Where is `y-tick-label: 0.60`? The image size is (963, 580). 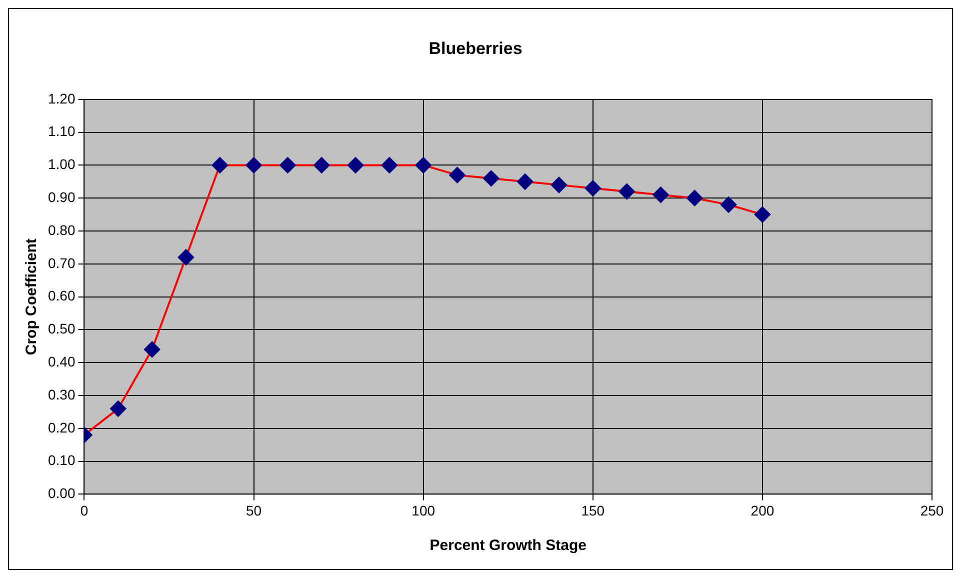 y-tick-label: 0.60 is located at coordinates (62, 296).